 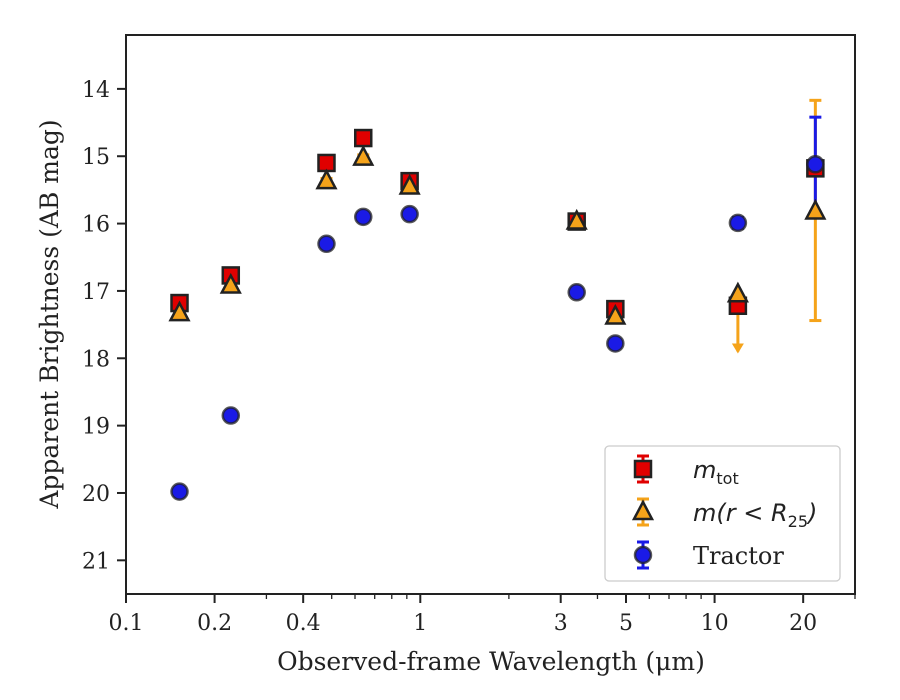 What do you see at coordinates (626, 623) in the screenshot?
I see `x-tick-label: 5` at bounding box center [626, 623].